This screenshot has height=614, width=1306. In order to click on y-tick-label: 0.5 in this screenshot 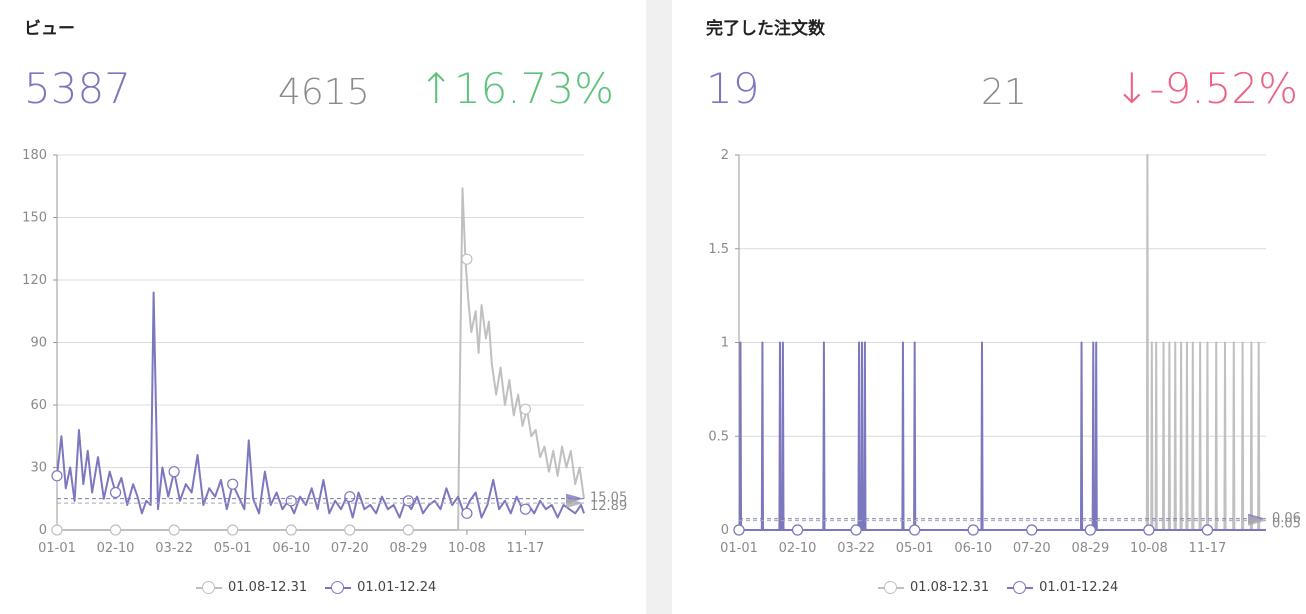, I will do `click(718, 436)`.